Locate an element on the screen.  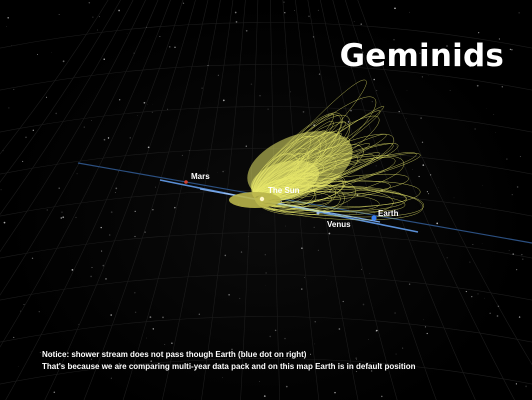
earth-label: Earth is located at coordinates (388, 213).